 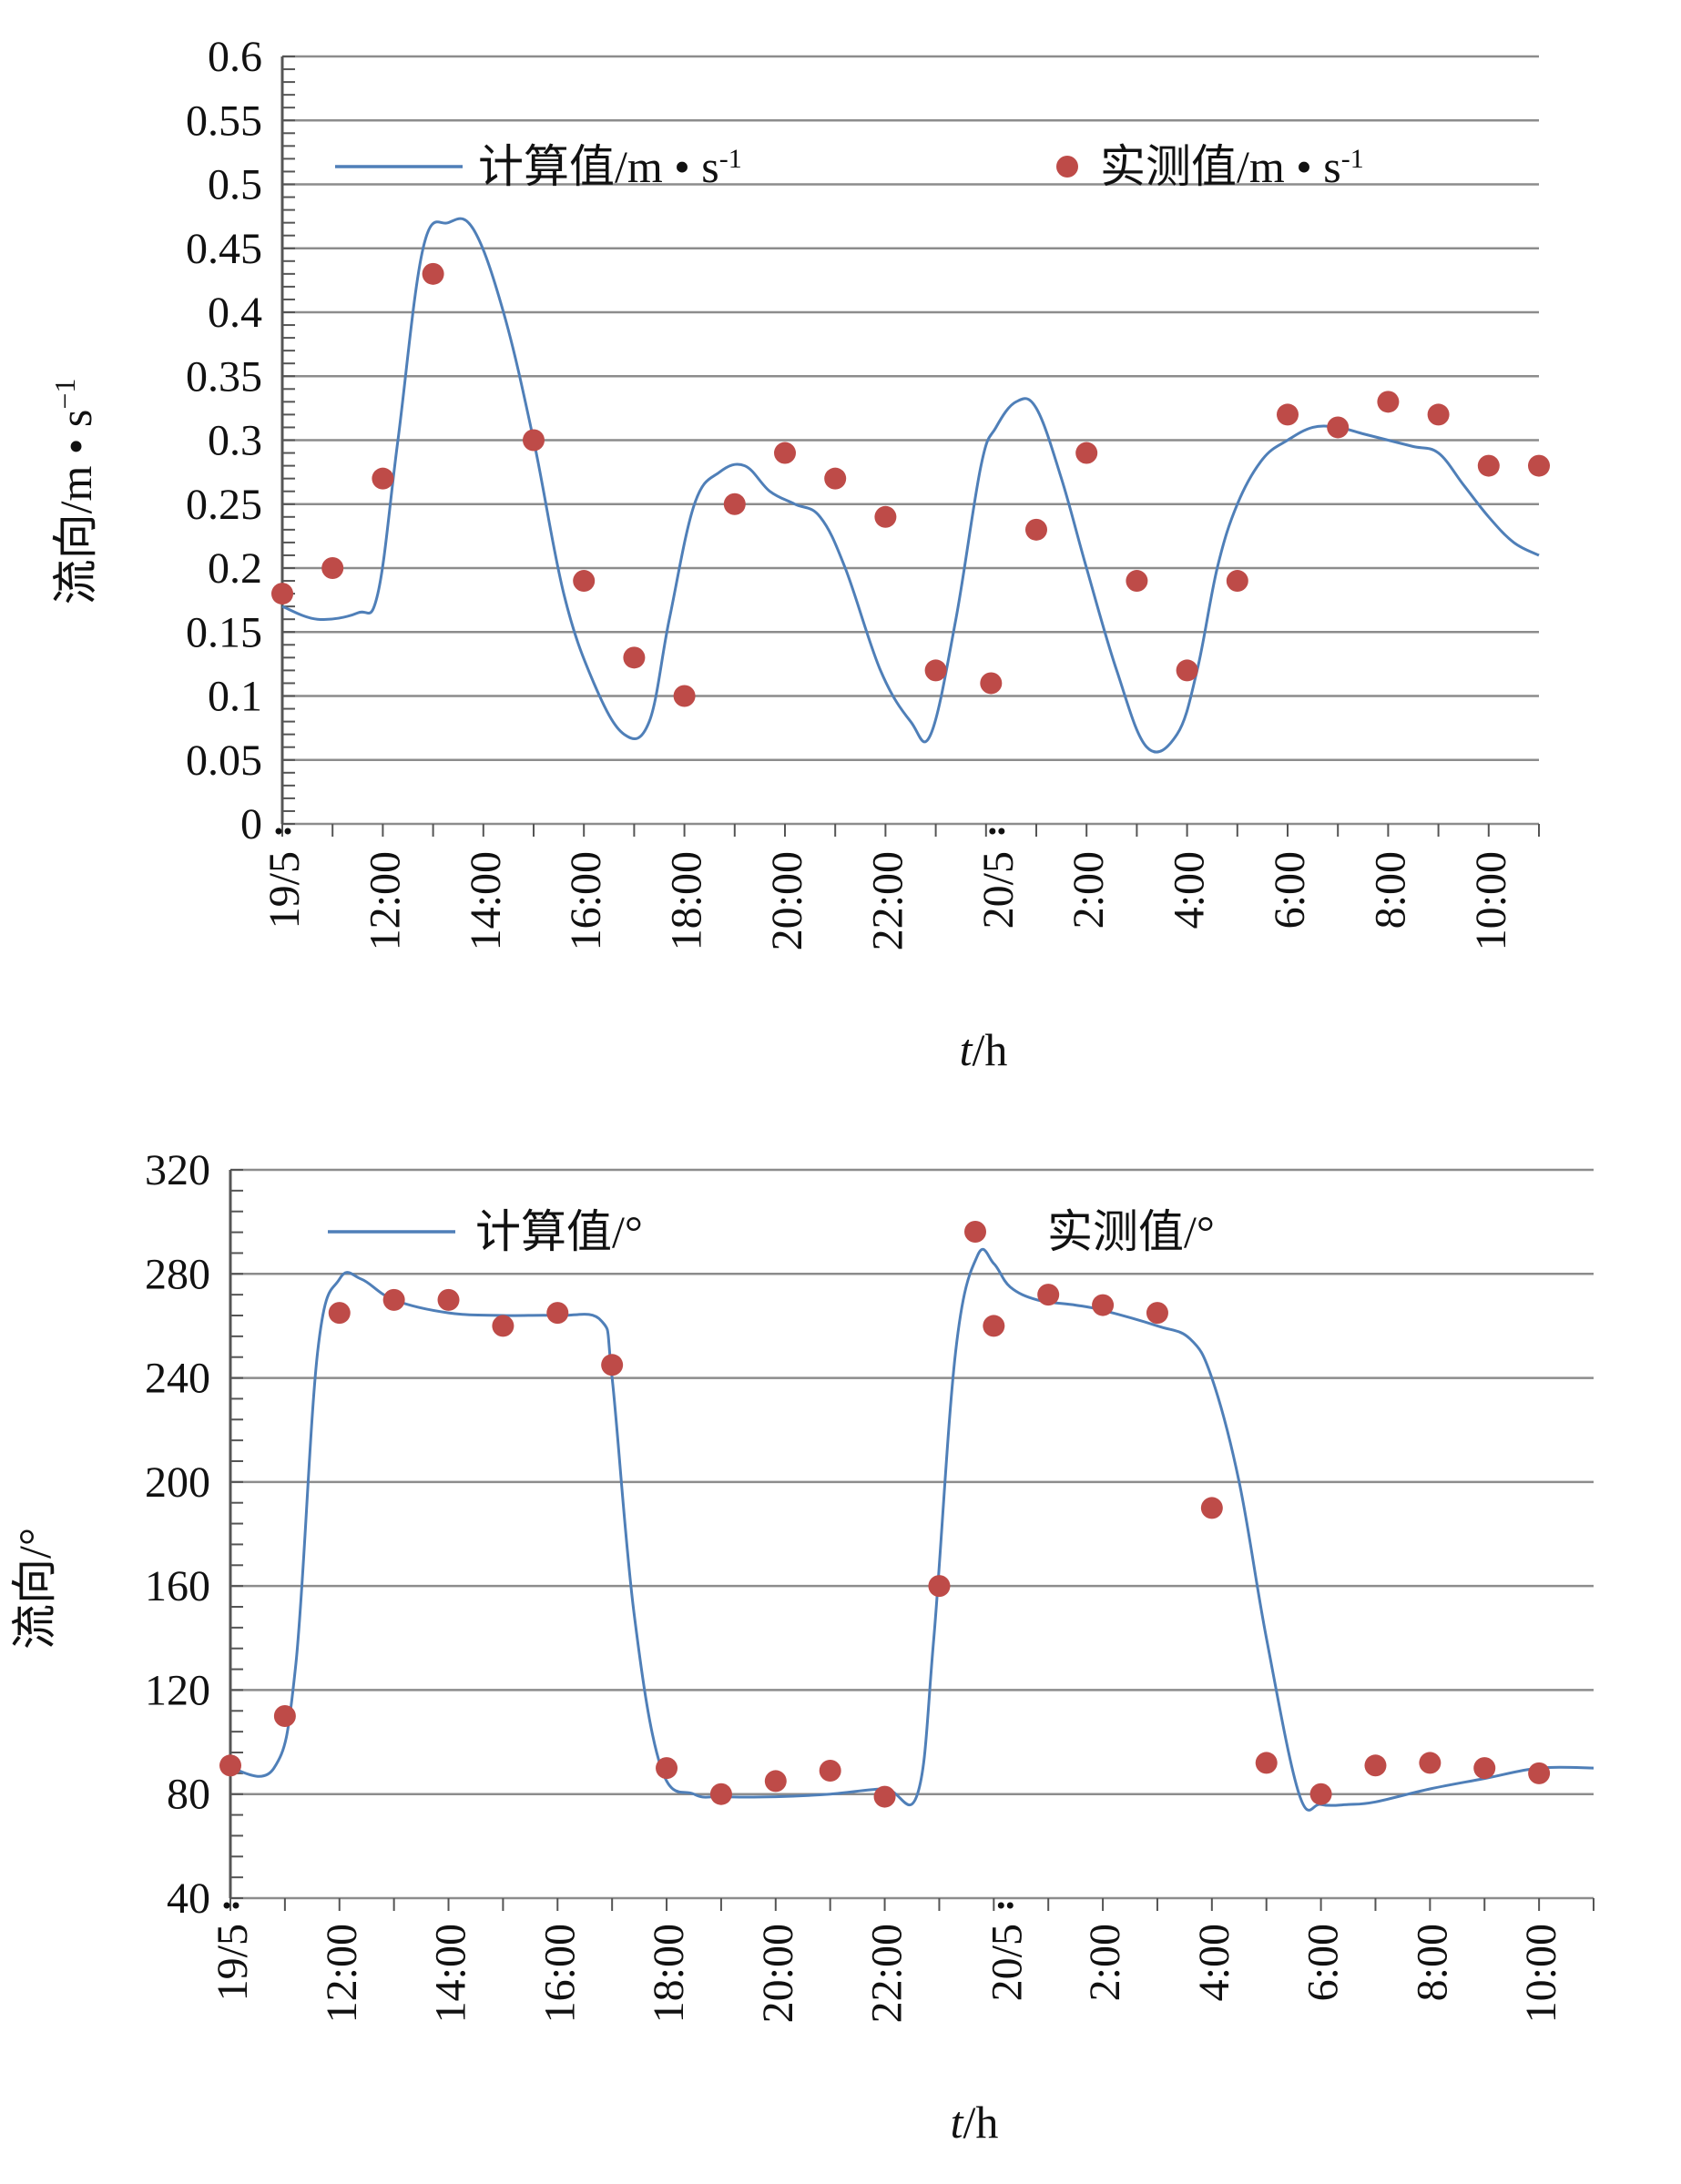 What do you see at coordinates (177, 1690) in the screenshot?
I see `y-tick-label: 120` at bounding box center [177, 1690].